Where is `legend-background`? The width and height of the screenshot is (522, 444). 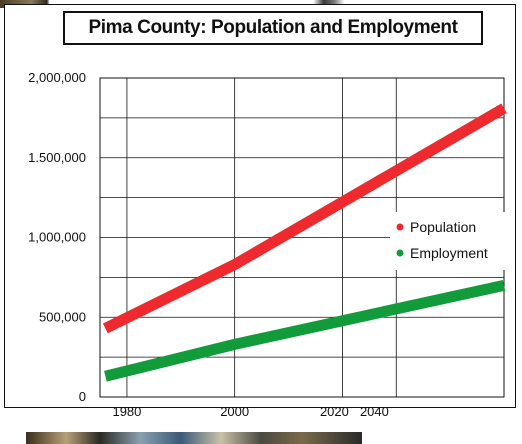 legend-background is located at coordinates (448, 241).